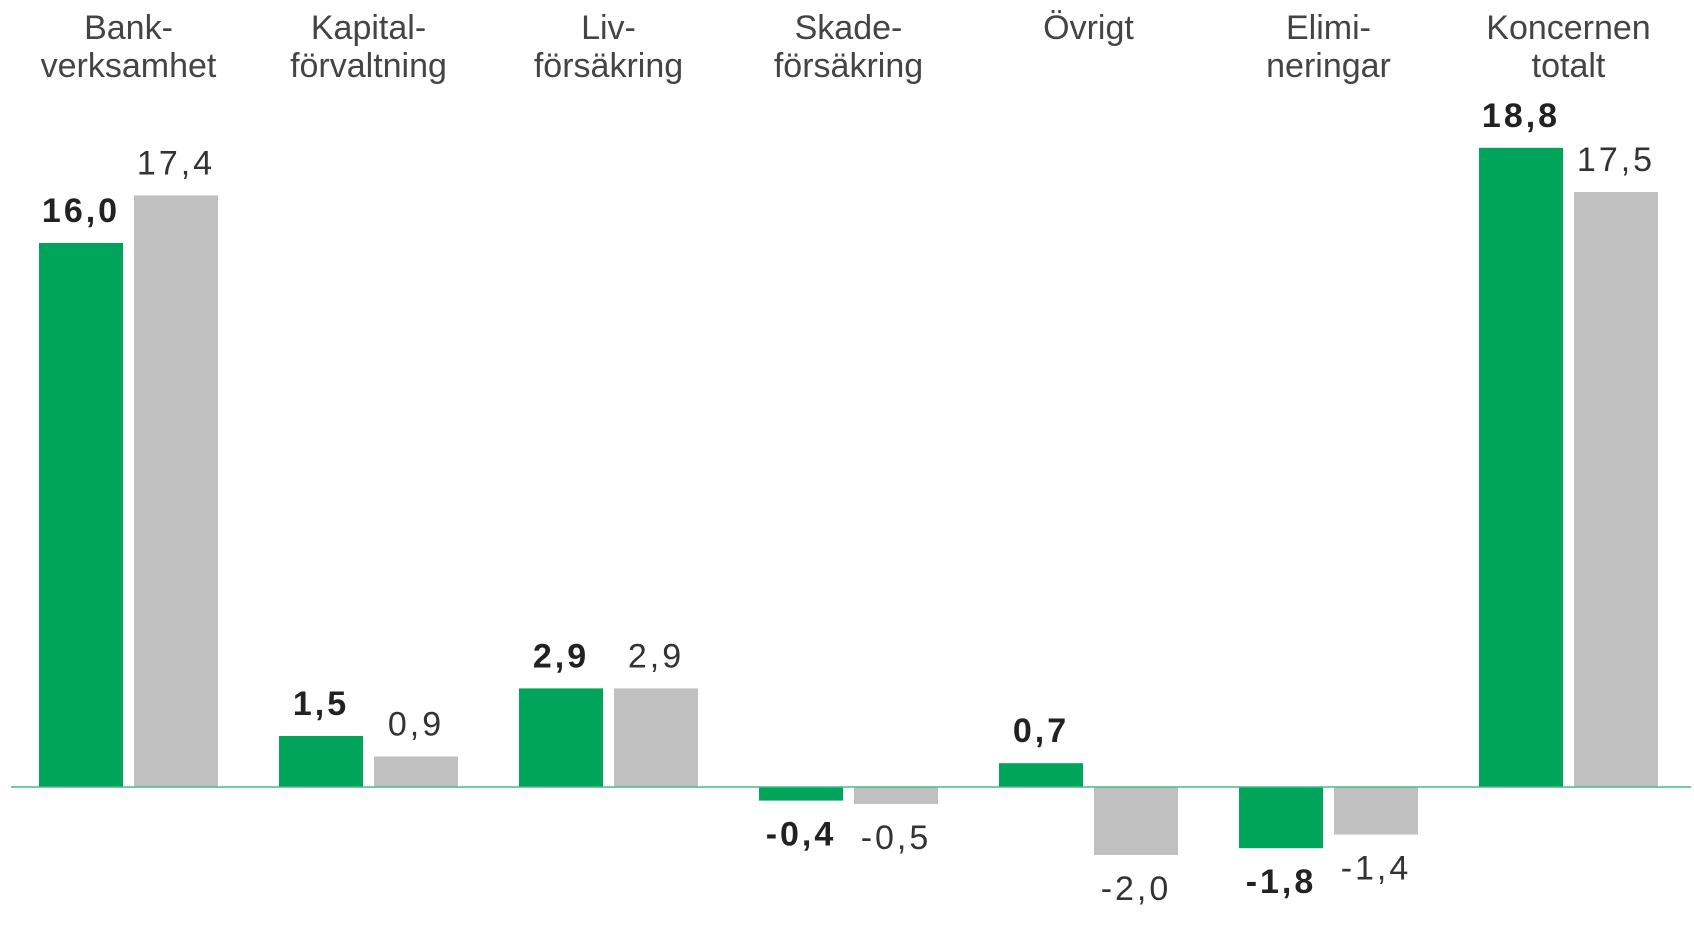 This screenshot has width=1694, height=928. What do you see at coordinates (1041, 731) in the screenshot?
I see `value-label: 0,7` at bounding box center [1041, 731].